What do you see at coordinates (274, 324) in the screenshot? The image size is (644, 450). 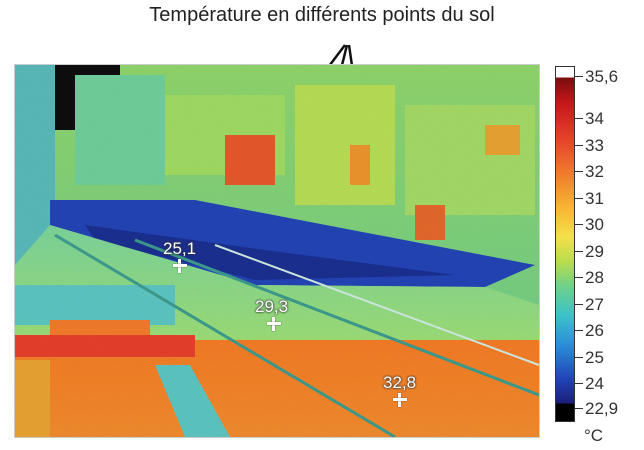 I see `crosshair-2-icon` at bounding box center [274, 324].